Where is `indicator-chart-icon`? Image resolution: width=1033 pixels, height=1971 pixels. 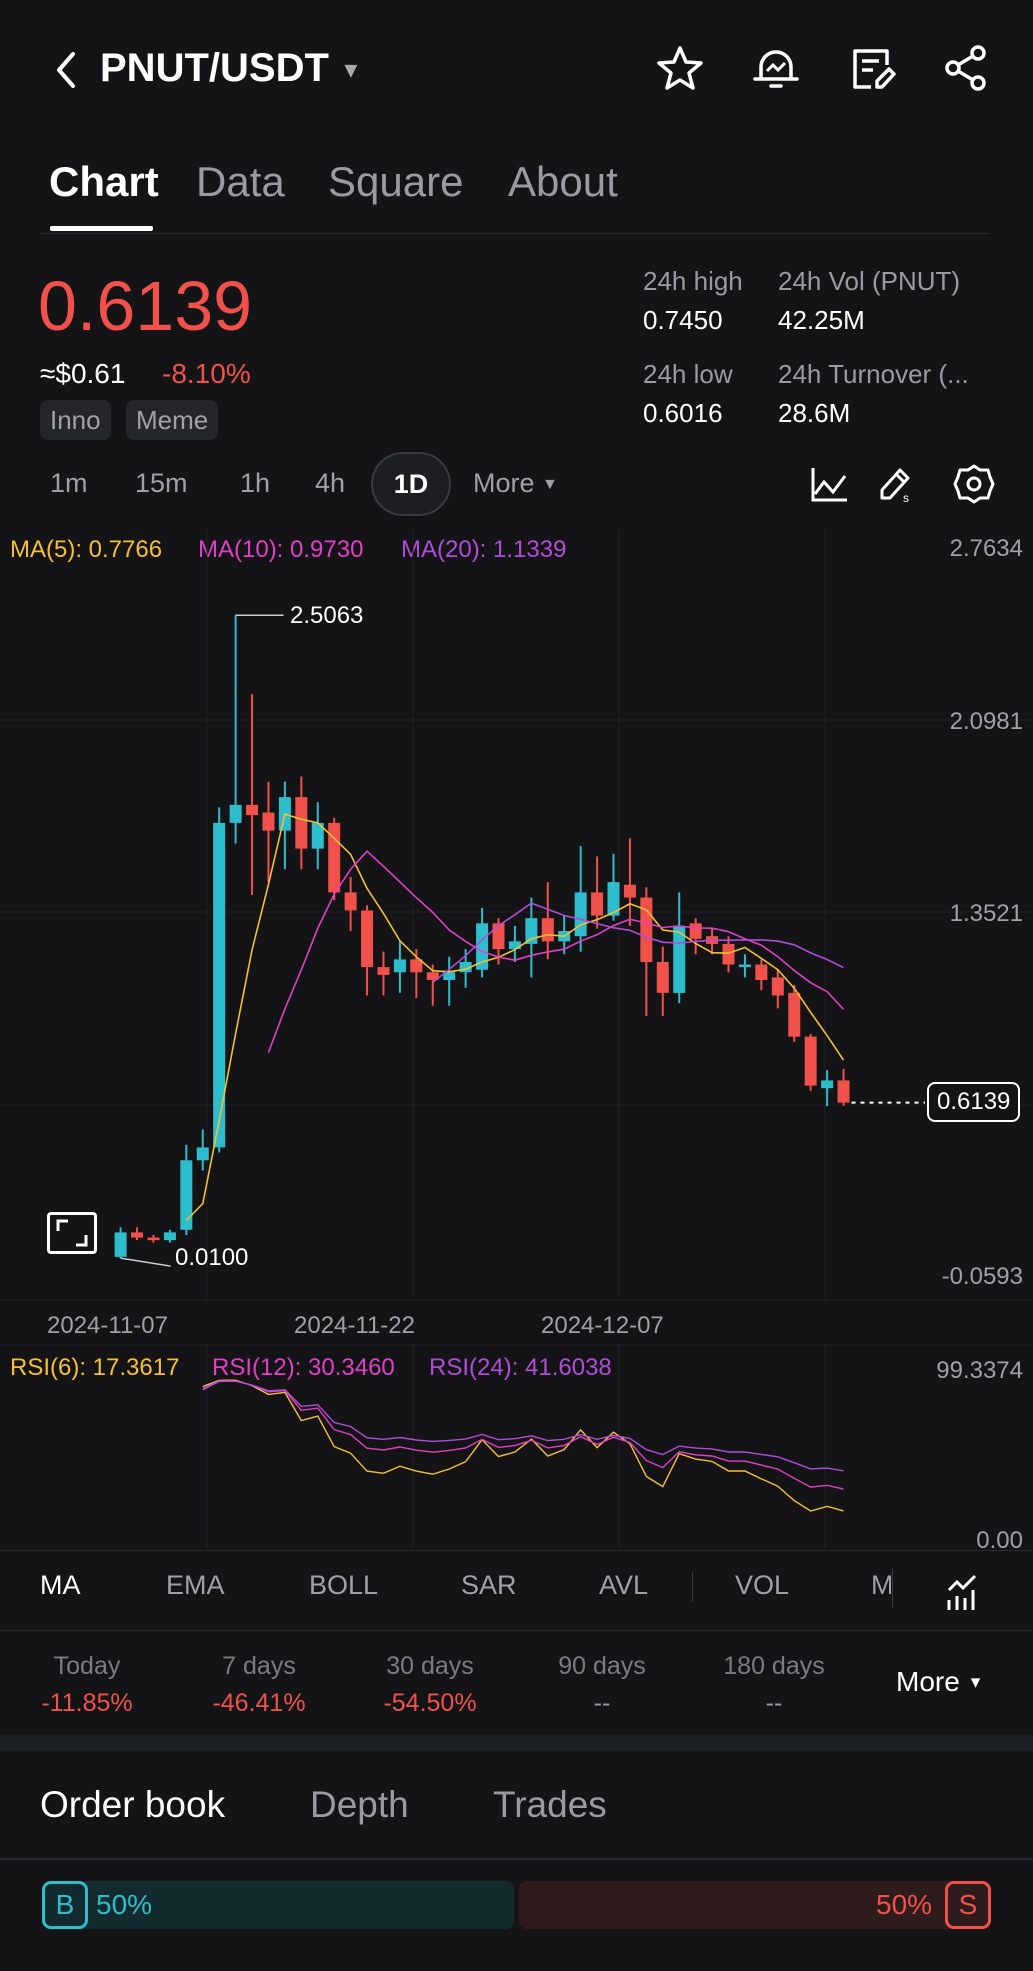
indicator-chart-icon is located at coordinates (962, 1592).